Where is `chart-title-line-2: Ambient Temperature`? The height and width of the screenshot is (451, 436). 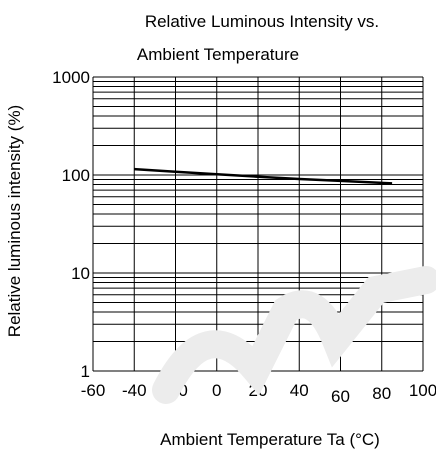
chart-title-line-2: Ambient Temperature is located at coordinates (218, 54).